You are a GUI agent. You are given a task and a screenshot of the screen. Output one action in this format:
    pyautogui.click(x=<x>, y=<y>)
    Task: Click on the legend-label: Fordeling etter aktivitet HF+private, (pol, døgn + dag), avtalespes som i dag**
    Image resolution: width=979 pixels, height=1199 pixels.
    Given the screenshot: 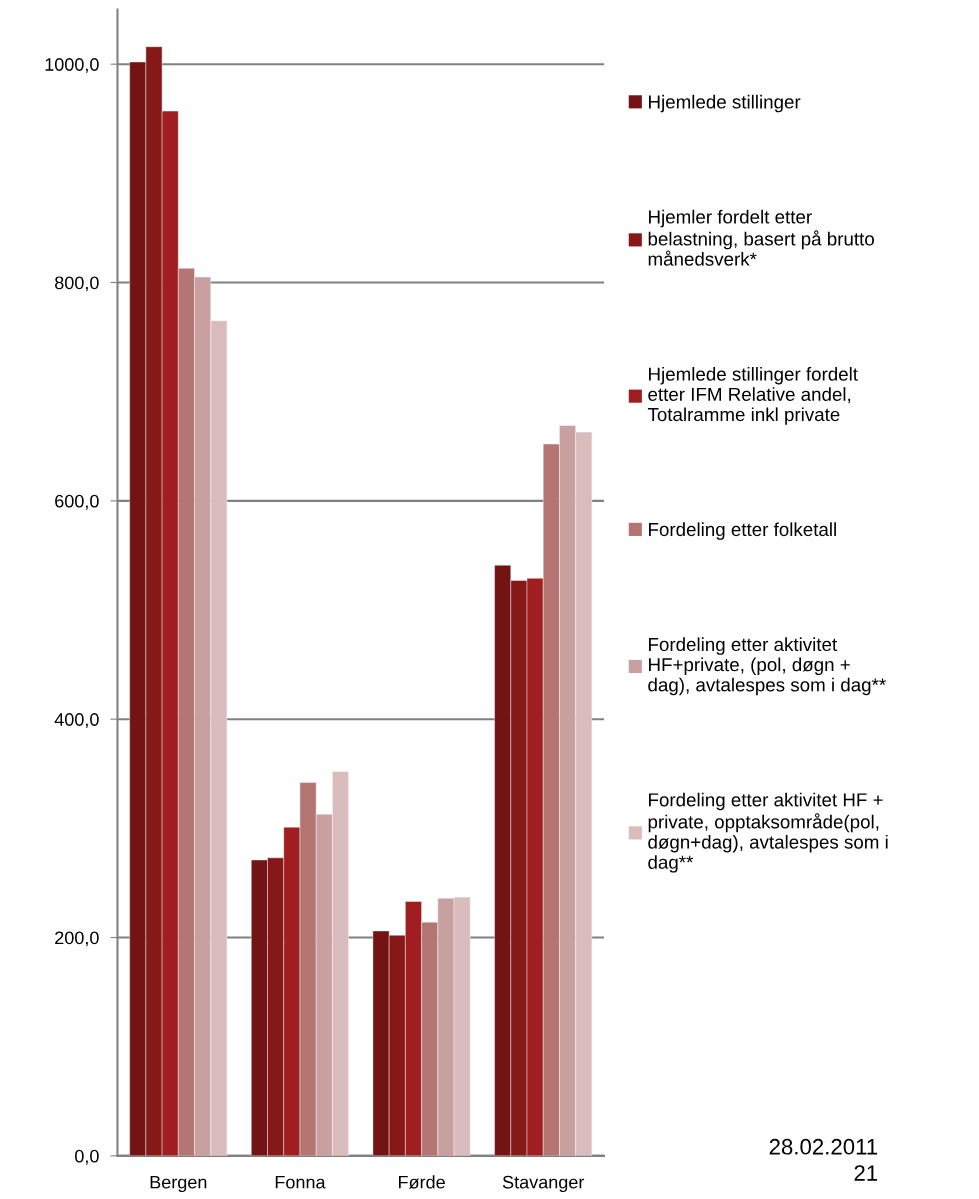 What is the action you would take?
    pyautogui.click(x=767, y=666)
    